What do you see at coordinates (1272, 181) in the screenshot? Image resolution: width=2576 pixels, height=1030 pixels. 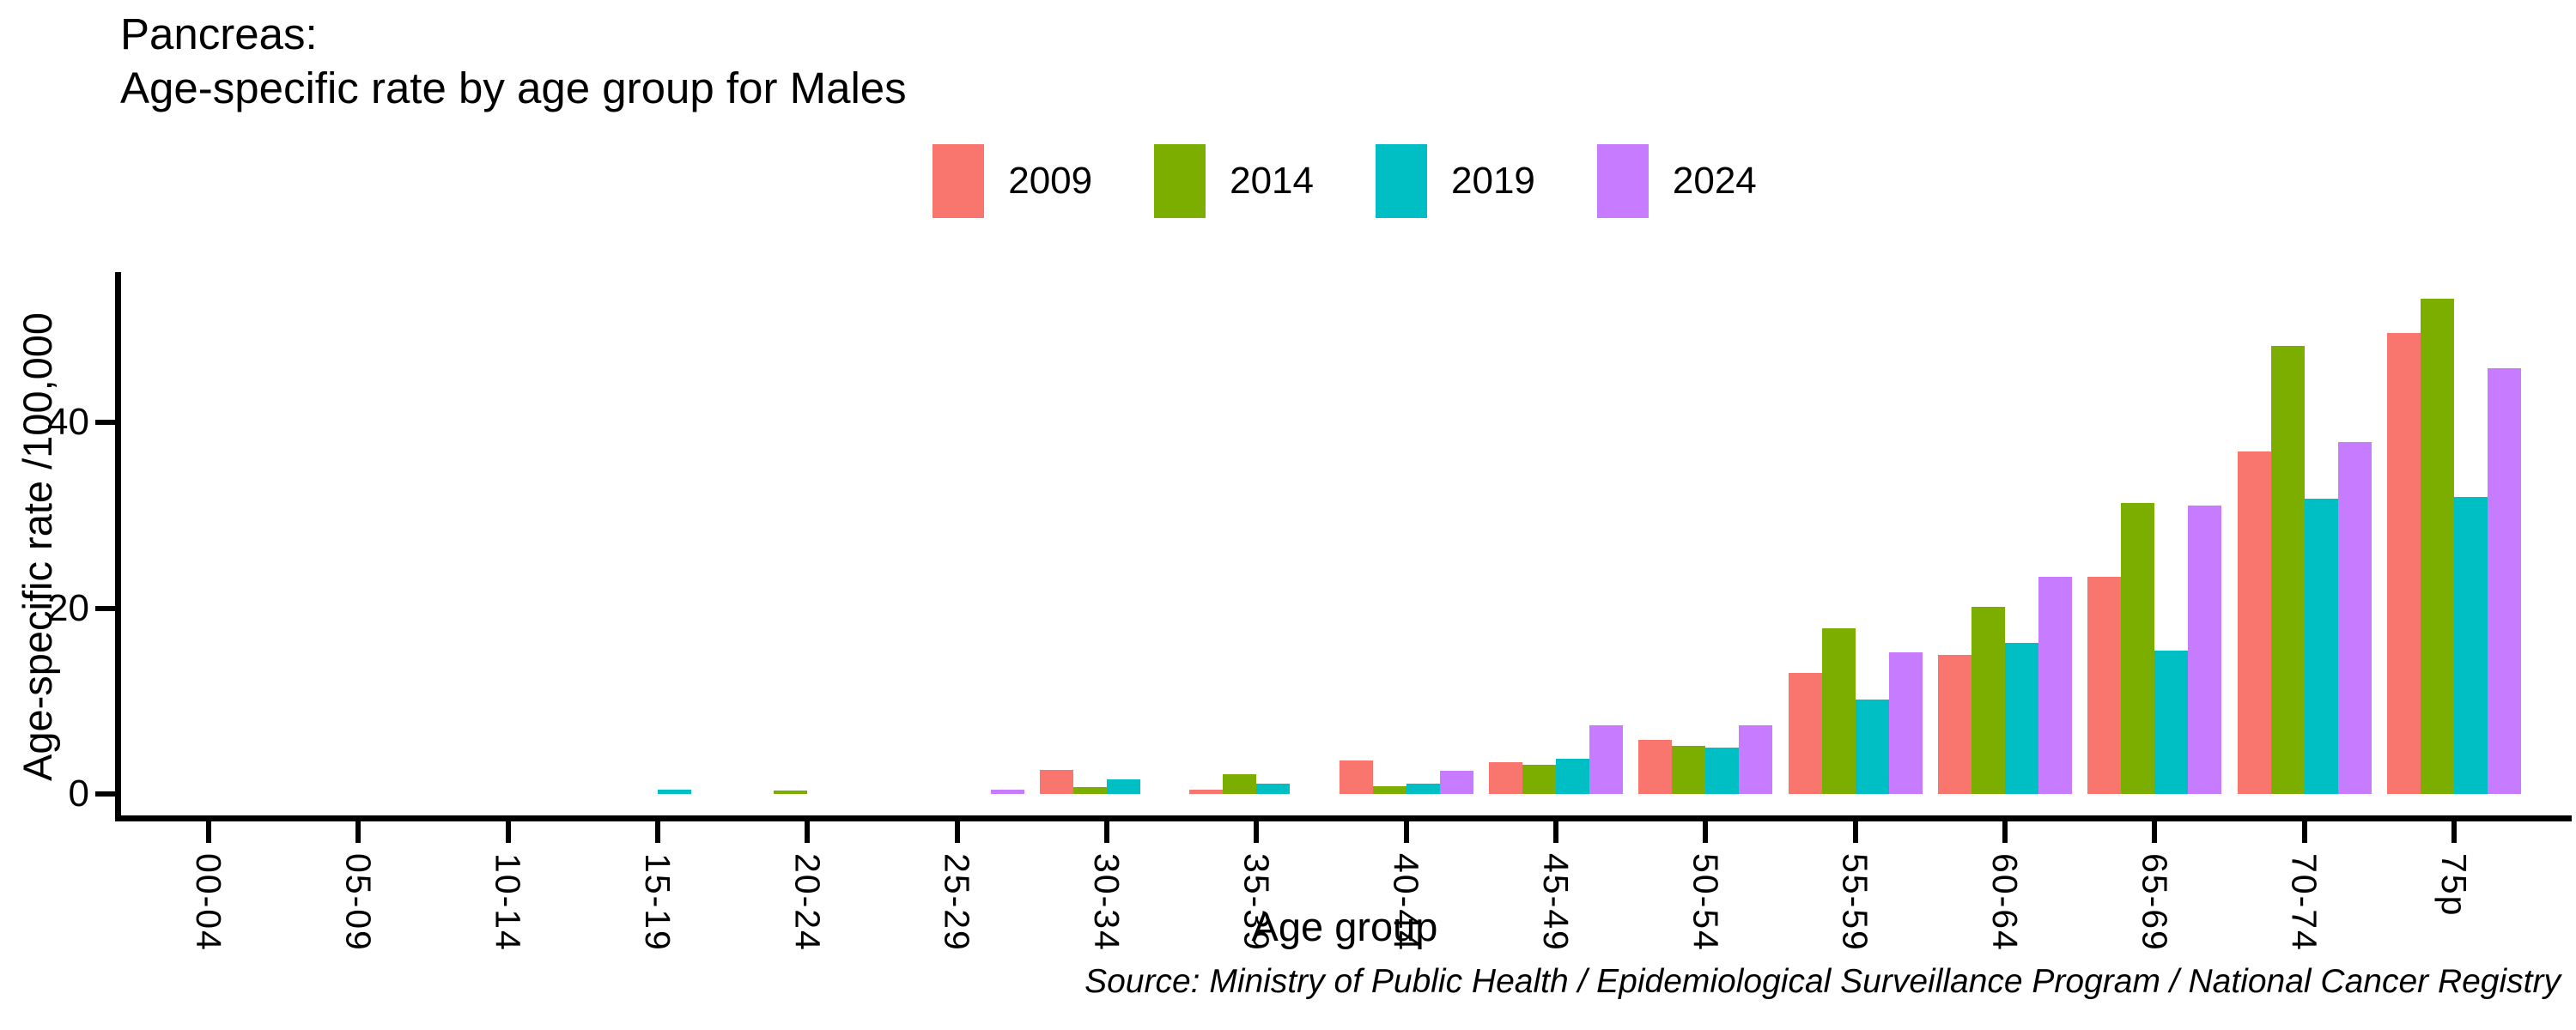 I see `legend-label-2014: 2014` at bounding box center [1272, 181].